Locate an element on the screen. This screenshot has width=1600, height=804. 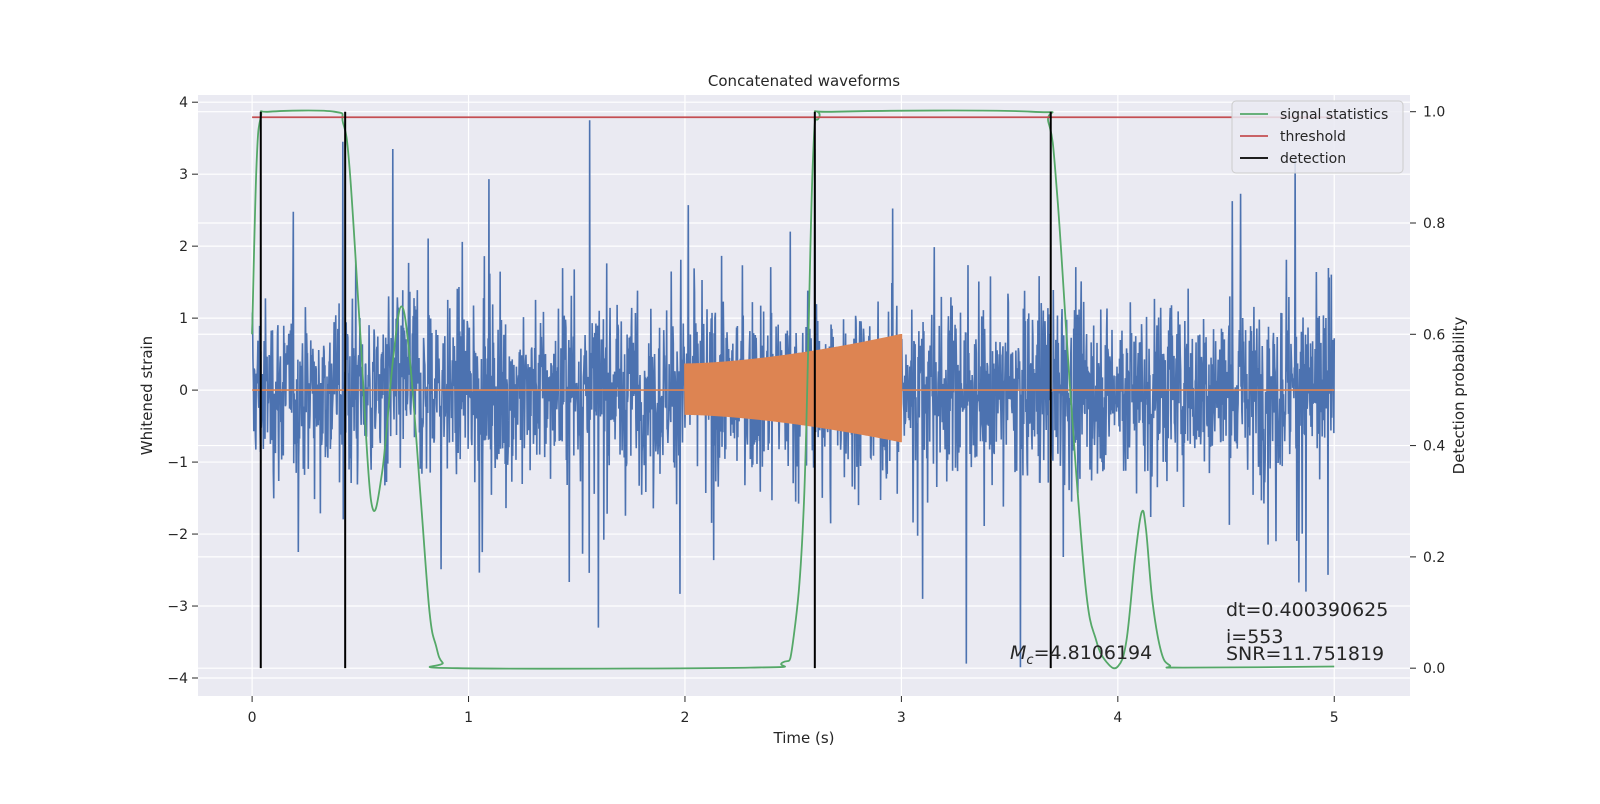
annotation-snr: SNR=11.751819 is located at coordinates (1305, 654).